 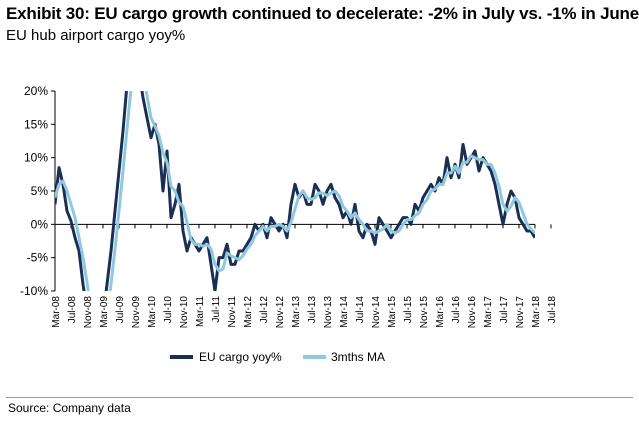 I want to click on x-tick-label: Jul-12, so click(x=264, y=310).